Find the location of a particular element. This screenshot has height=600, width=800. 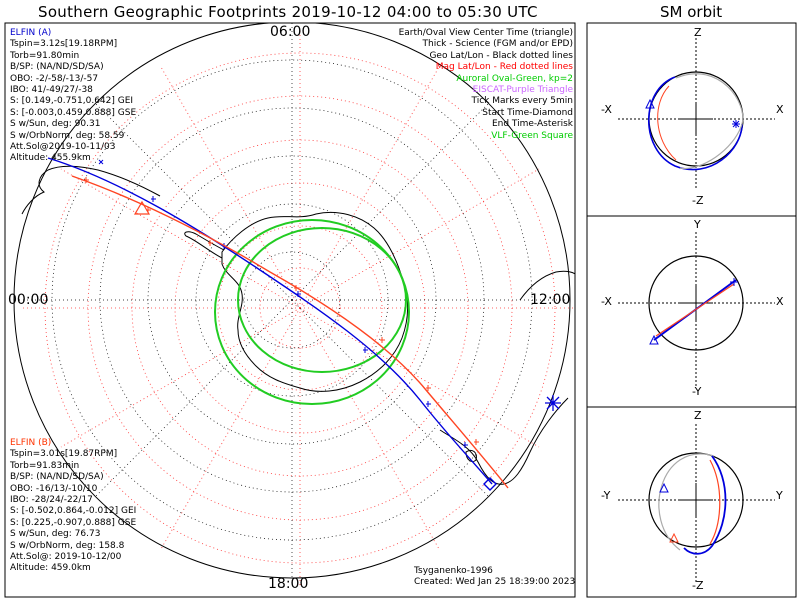

orbit-yz-left-label: -Y is located at coordinates (606, 495).